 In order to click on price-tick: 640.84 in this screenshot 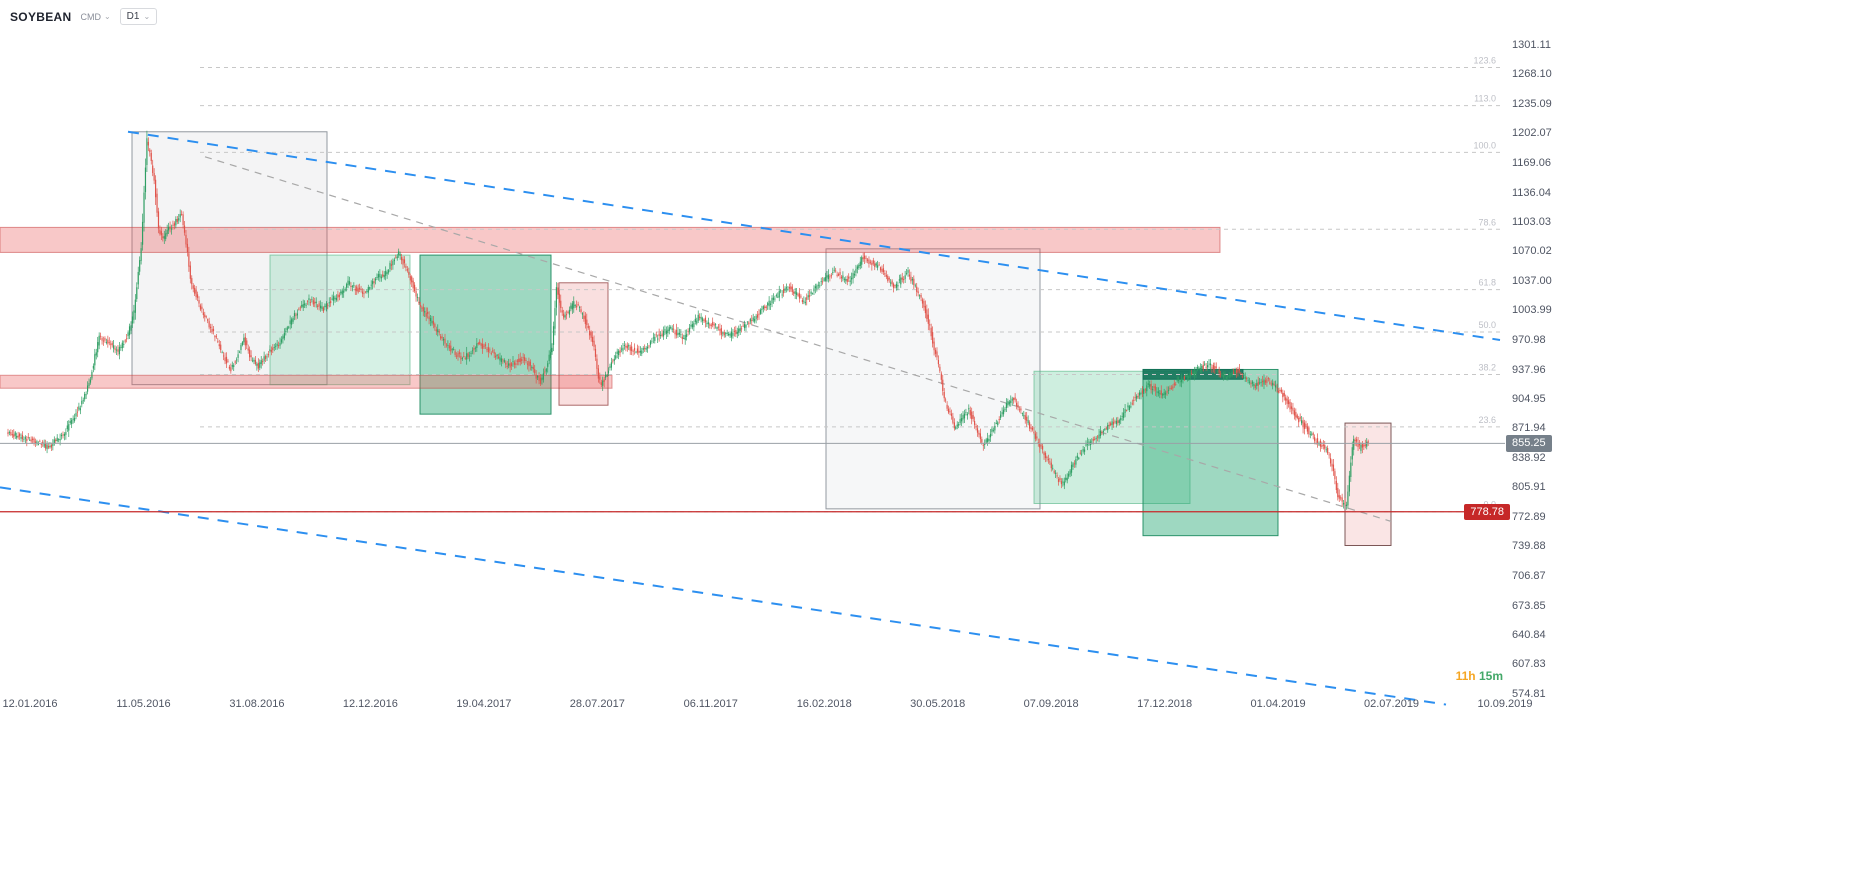, I will do `click(1529, 634)`.